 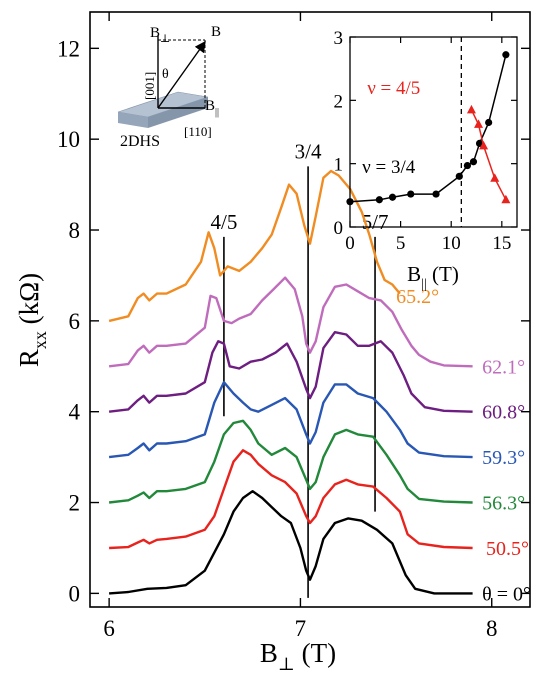 I want to click on series-label: 56.3°, so click(x=503, y=504).